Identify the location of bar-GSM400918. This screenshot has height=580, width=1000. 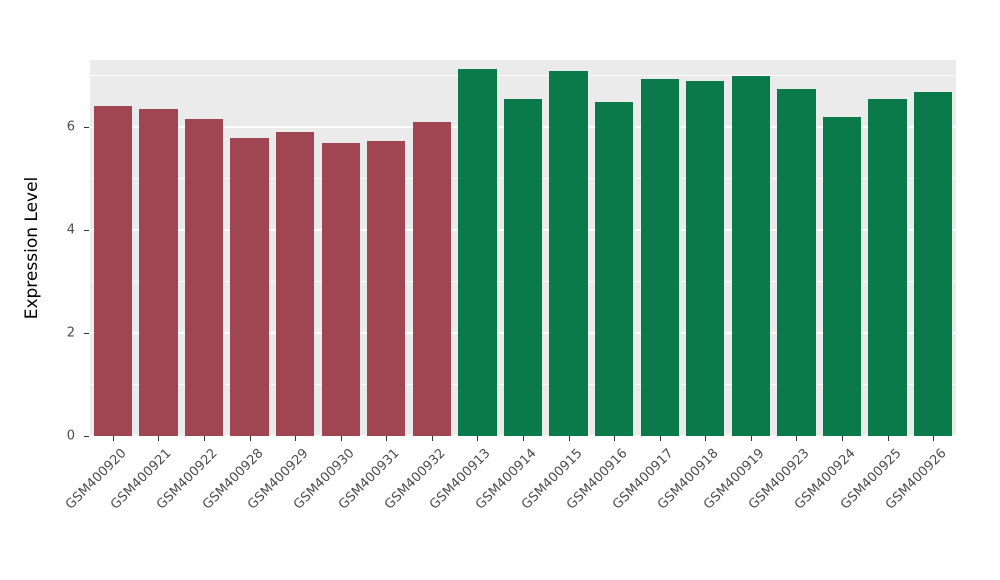
(705, 258).